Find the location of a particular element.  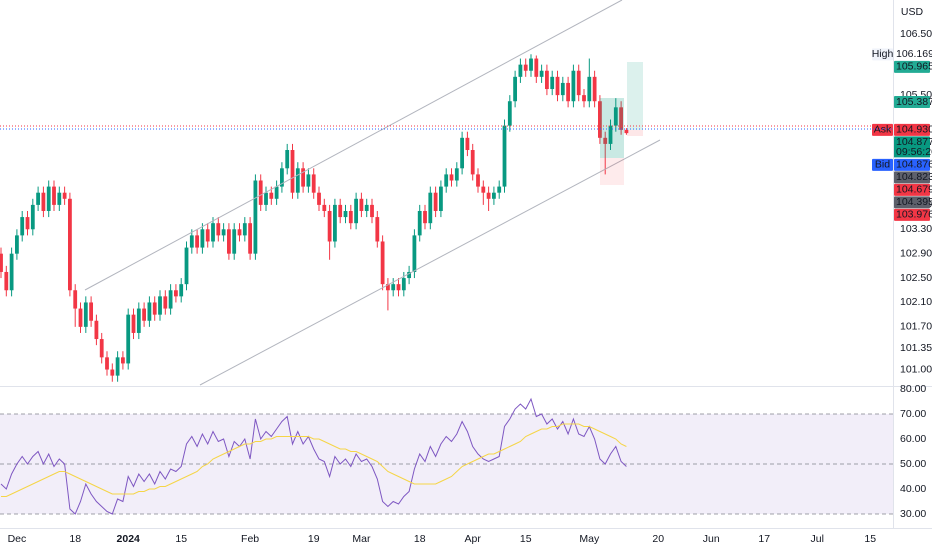

y-tick-label: 102.100 is located at coordinates (916, 302).